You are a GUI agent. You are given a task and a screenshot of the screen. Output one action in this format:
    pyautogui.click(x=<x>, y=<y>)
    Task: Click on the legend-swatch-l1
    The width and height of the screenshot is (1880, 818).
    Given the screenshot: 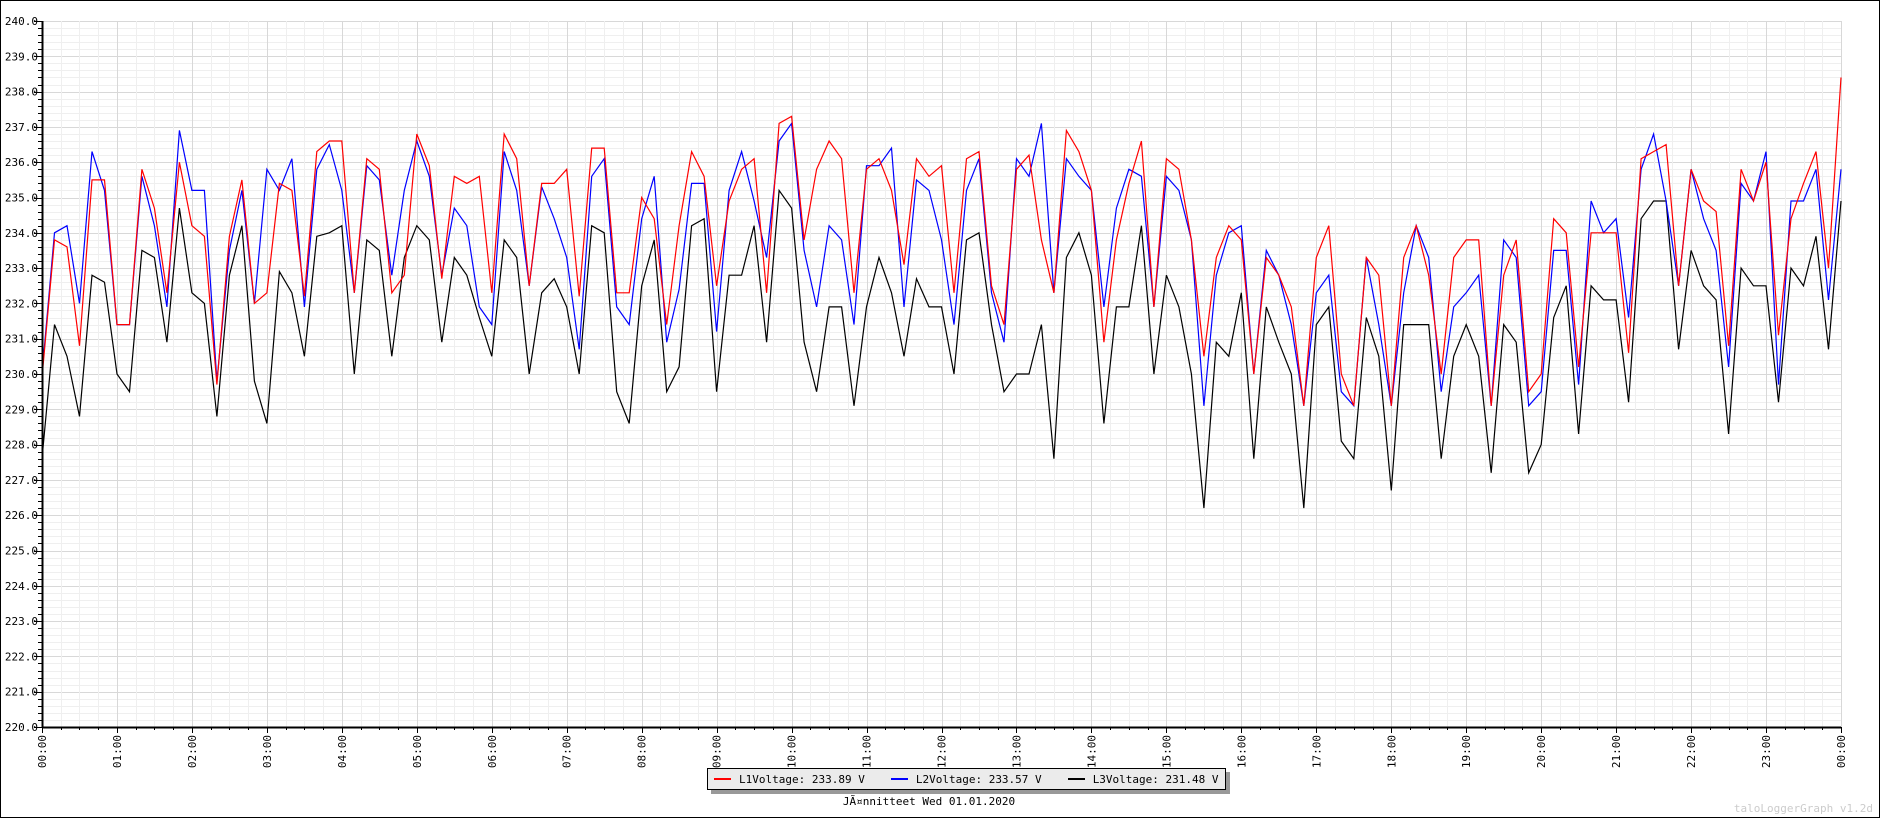 What is the action you would take?
    pyautogui.click(x=722, y=779)
    